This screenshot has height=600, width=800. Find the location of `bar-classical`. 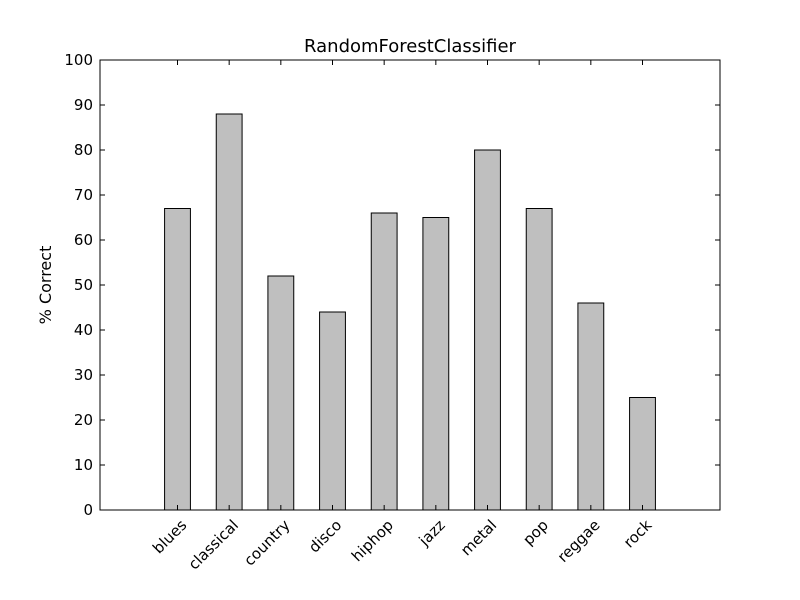

bar-classical is located at coordinates (229, 312).